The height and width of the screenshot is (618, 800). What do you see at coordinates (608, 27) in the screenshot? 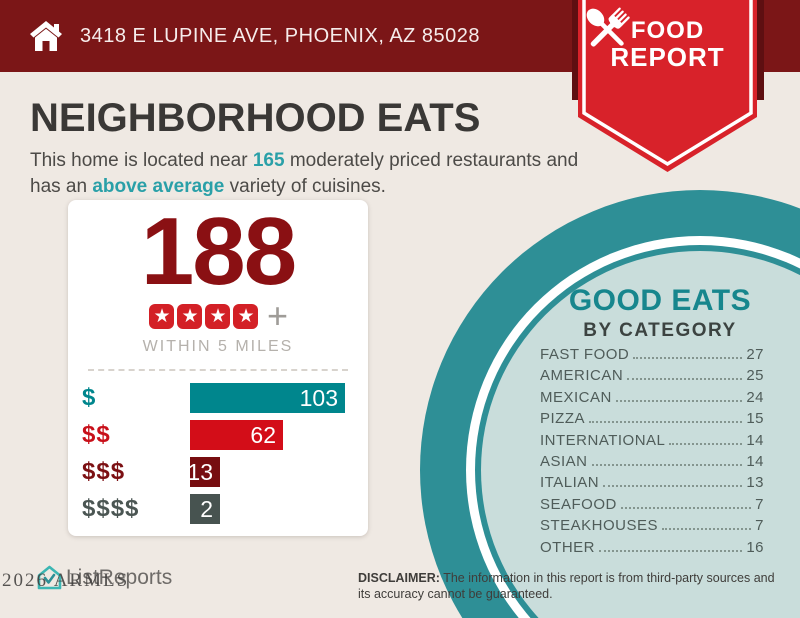
I see `crossed-spoon-fork-icon` at bounding box center [608, 27].